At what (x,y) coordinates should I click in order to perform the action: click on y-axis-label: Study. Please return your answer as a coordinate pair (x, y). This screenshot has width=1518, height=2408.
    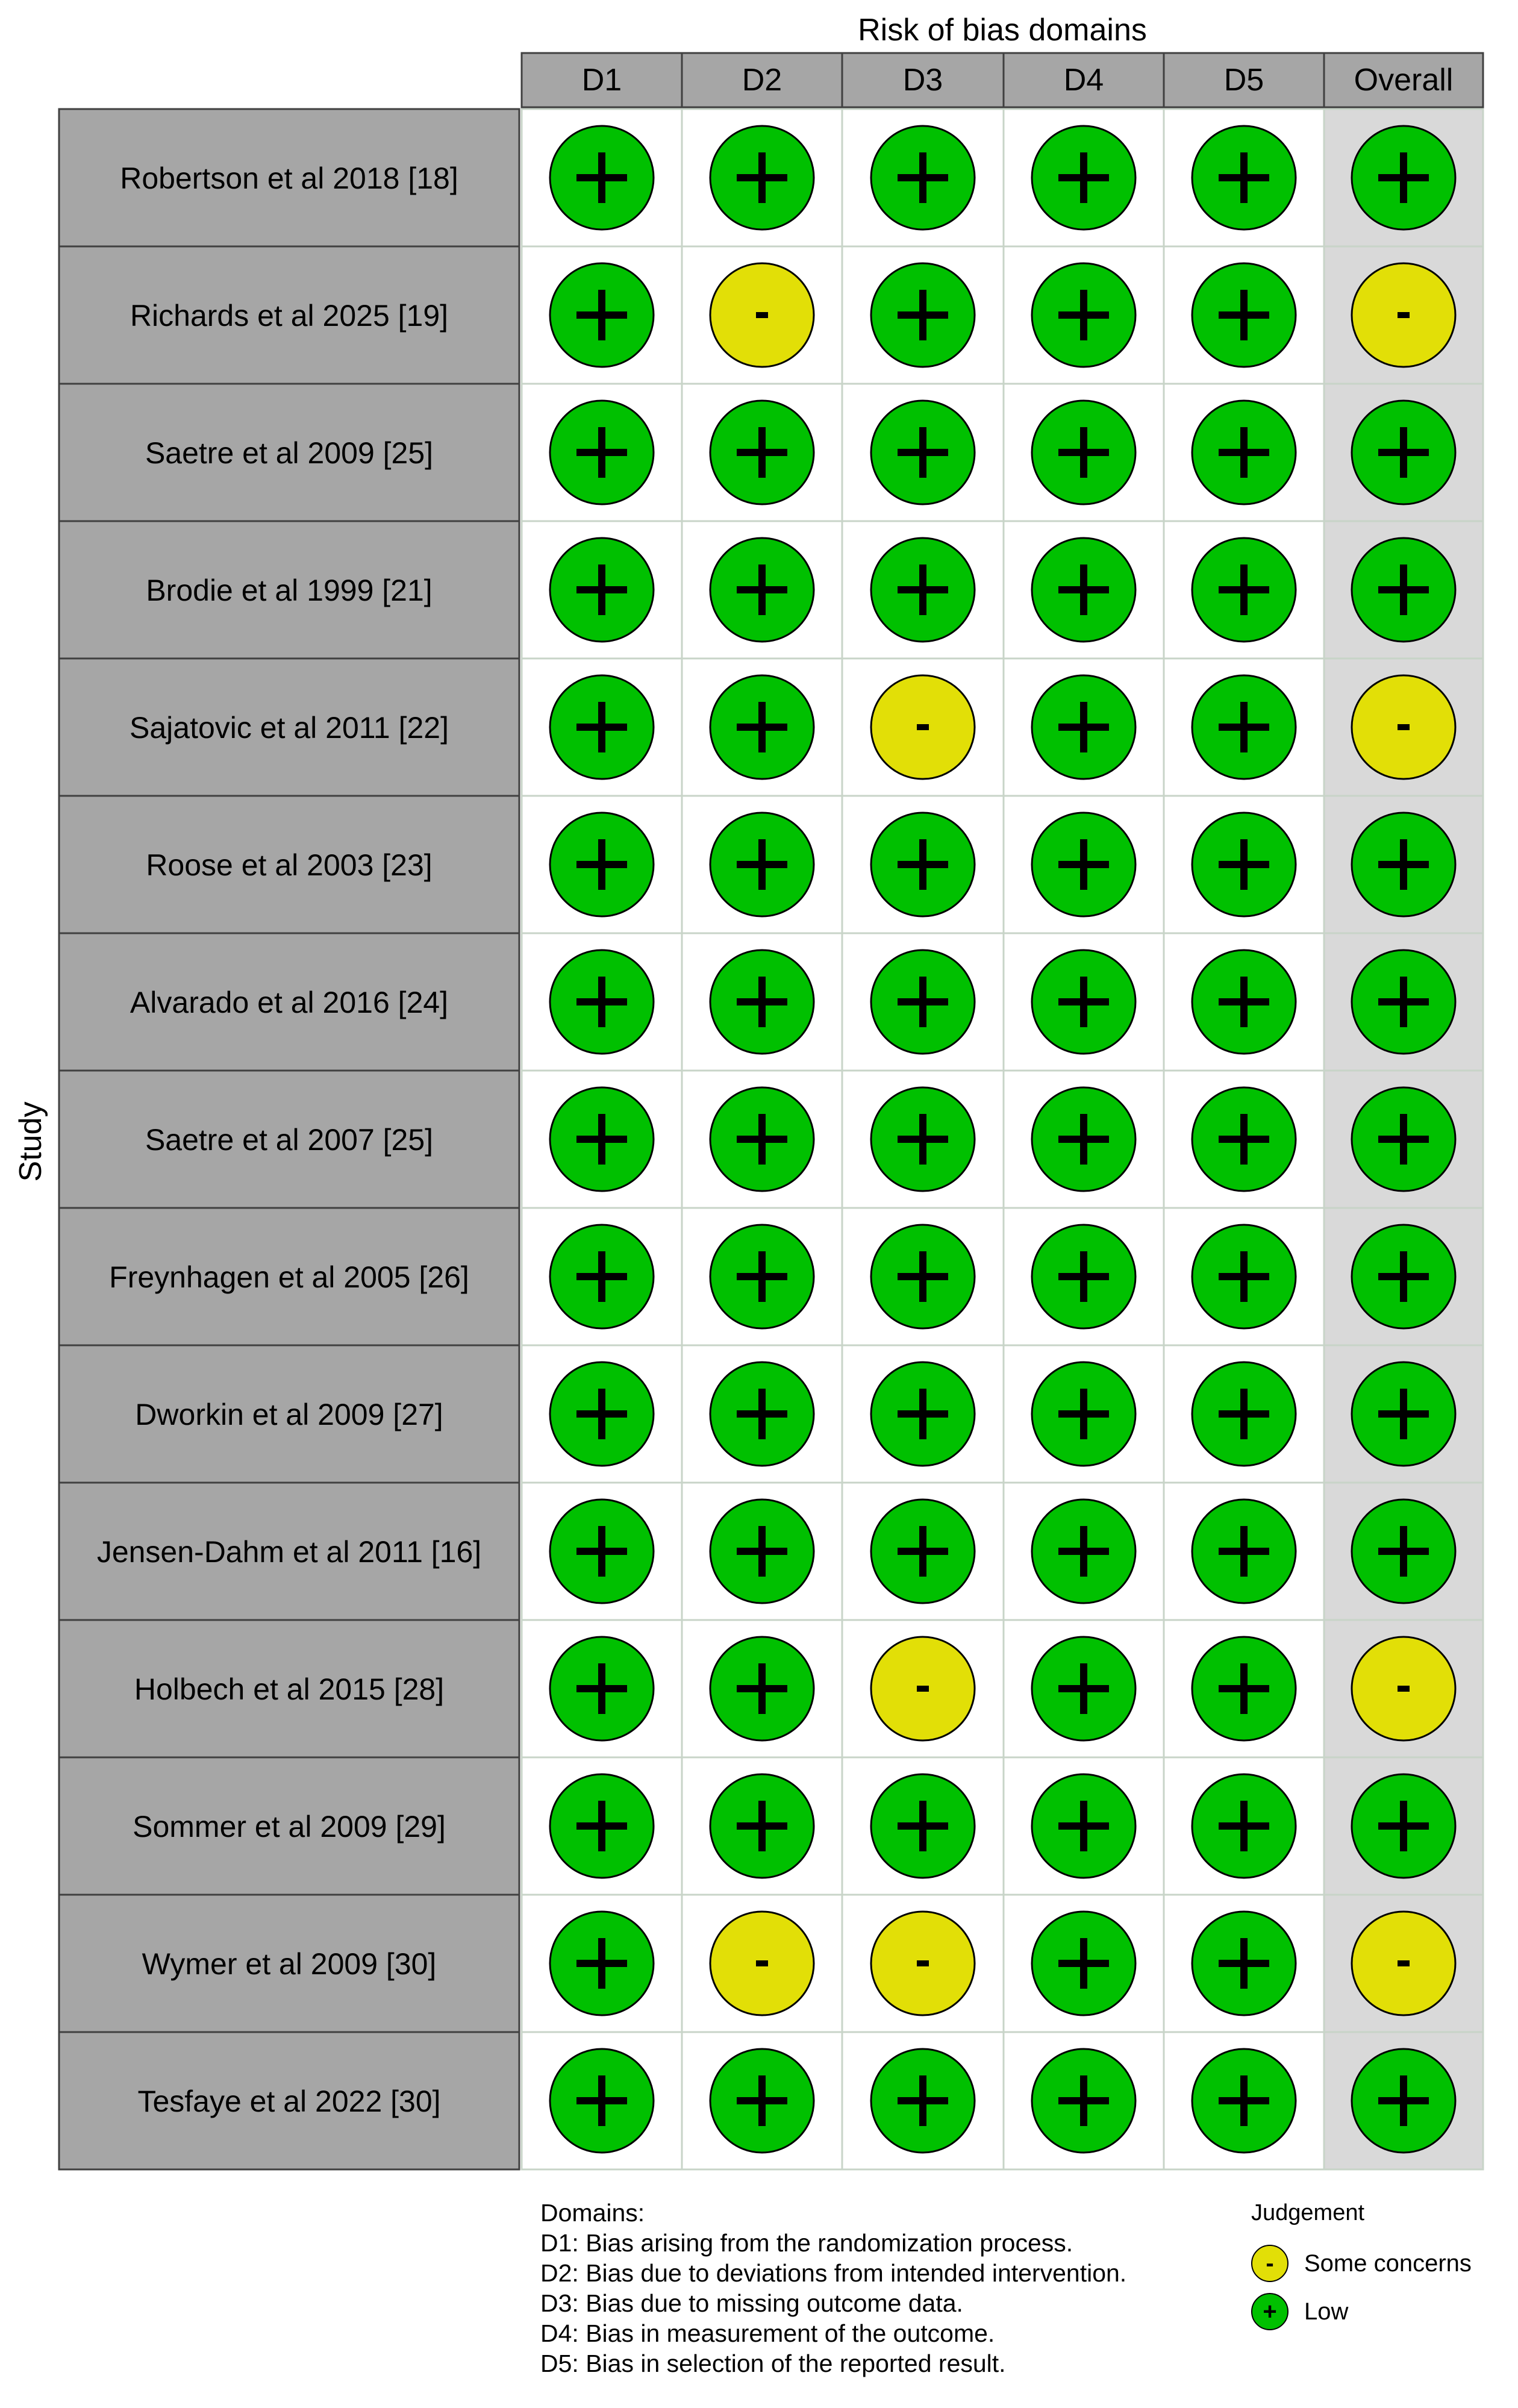
    Looking at the image, I should click on (30, 1142).